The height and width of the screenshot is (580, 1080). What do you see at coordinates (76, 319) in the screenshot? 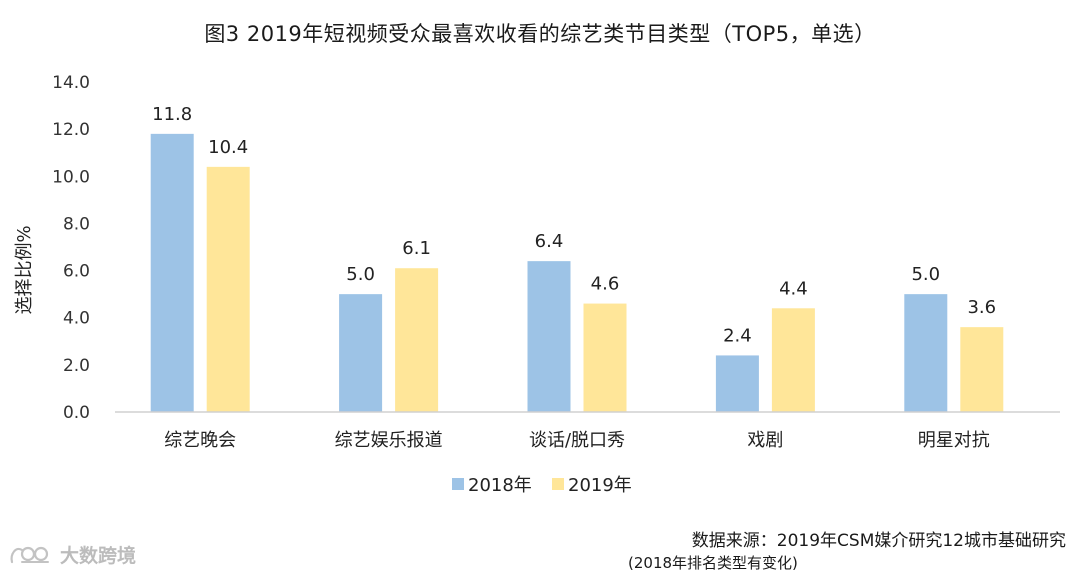
I see `y-tick-label: 4.0` at bounding box center [76, 319].